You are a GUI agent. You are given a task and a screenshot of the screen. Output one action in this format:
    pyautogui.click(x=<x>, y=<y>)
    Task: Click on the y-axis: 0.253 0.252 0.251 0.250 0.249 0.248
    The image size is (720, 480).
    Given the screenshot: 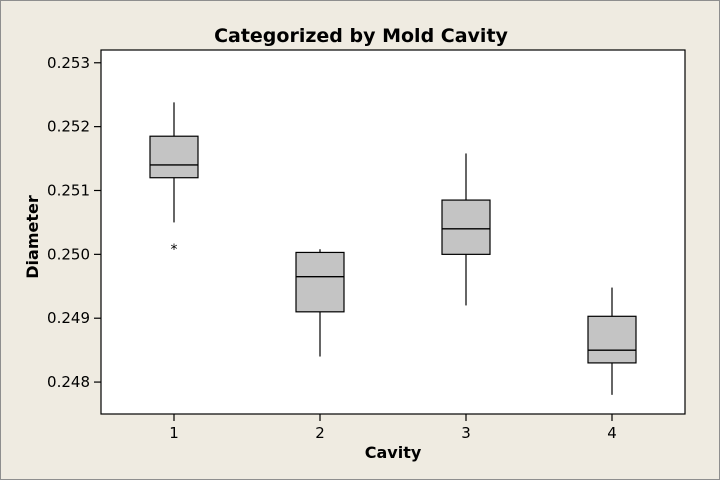 What is the action you would take?
    pyautogui.click(x=74, y=222)
    